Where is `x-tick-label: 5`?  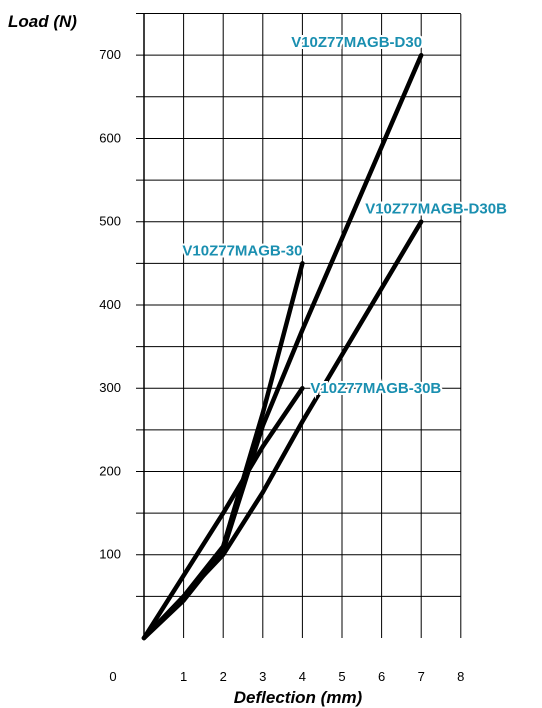 x-tick-label: 5 is located at coordinates (341, 676).